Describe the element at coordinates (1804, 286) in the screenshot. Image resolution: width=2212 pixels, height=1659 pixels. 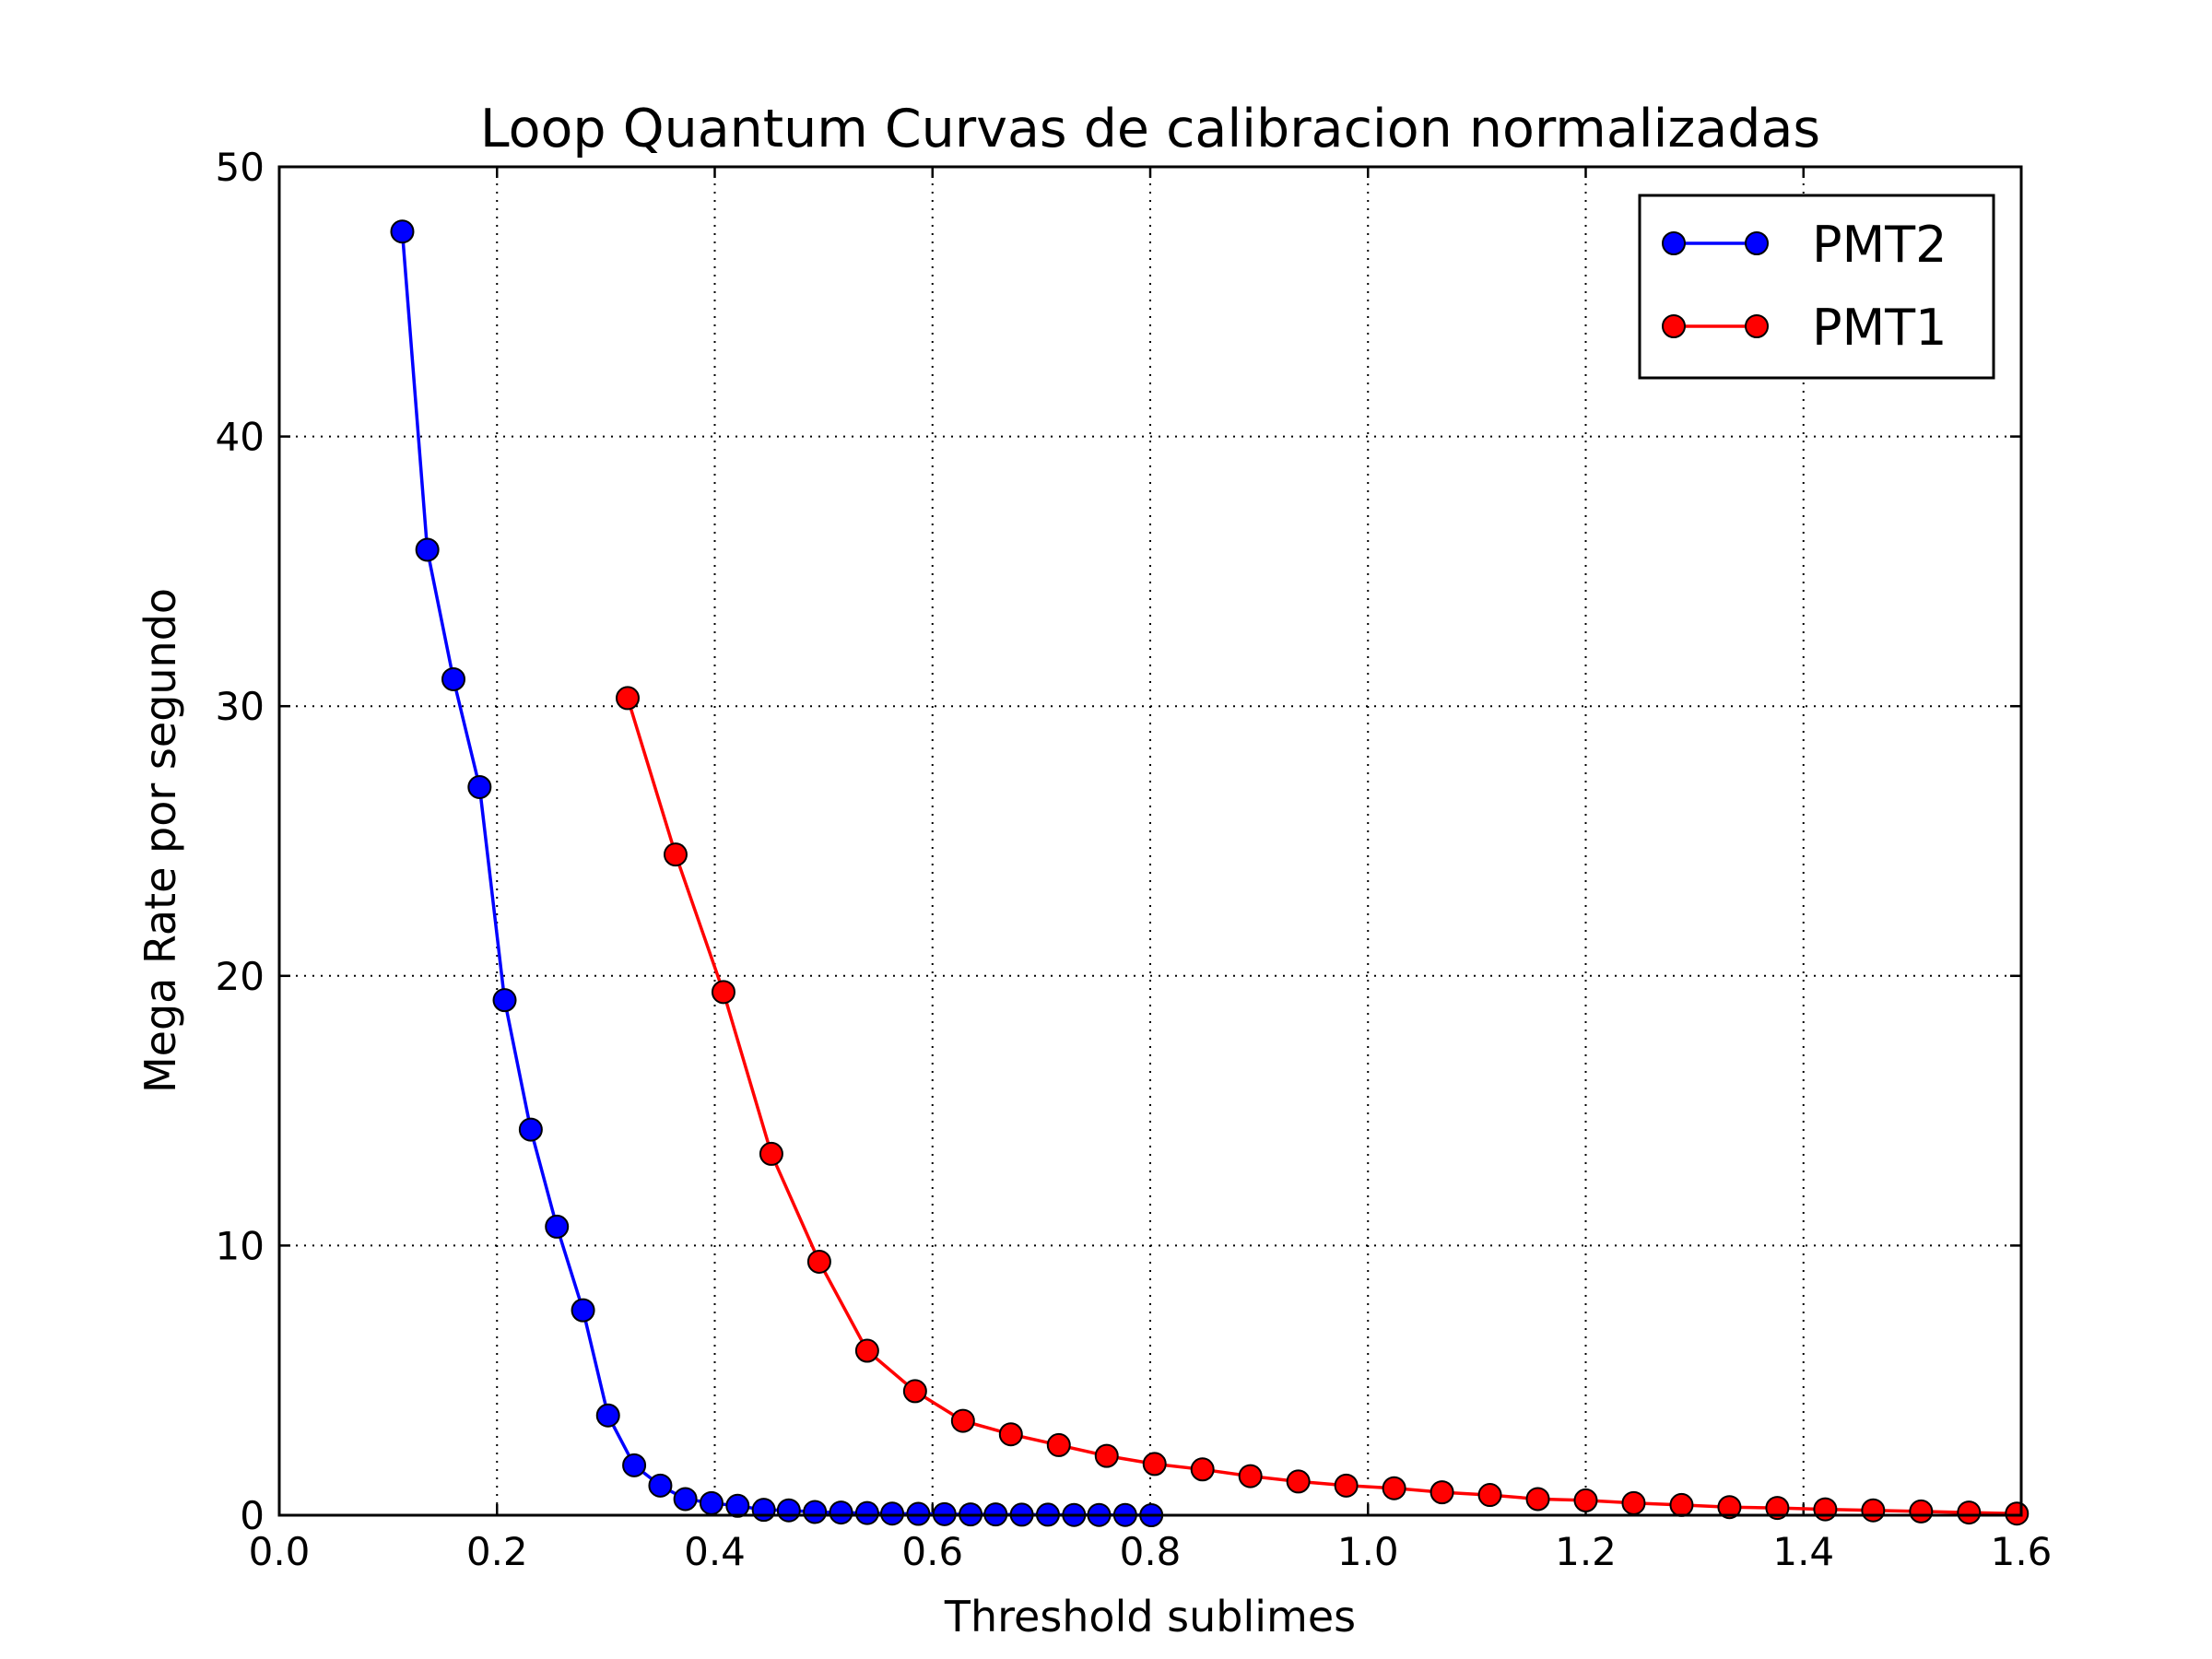
I see `legend-entries: PMT2 PMT1` at that location.